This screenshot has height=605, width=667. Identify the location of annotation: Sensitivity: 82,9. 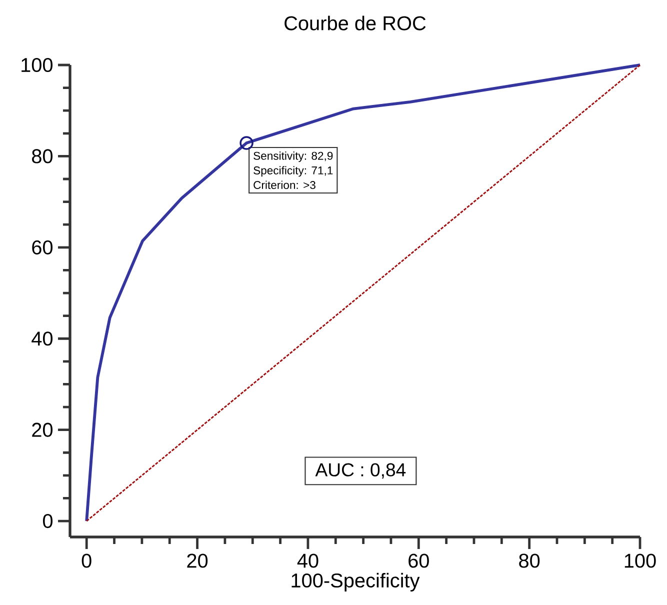
(293, 157).